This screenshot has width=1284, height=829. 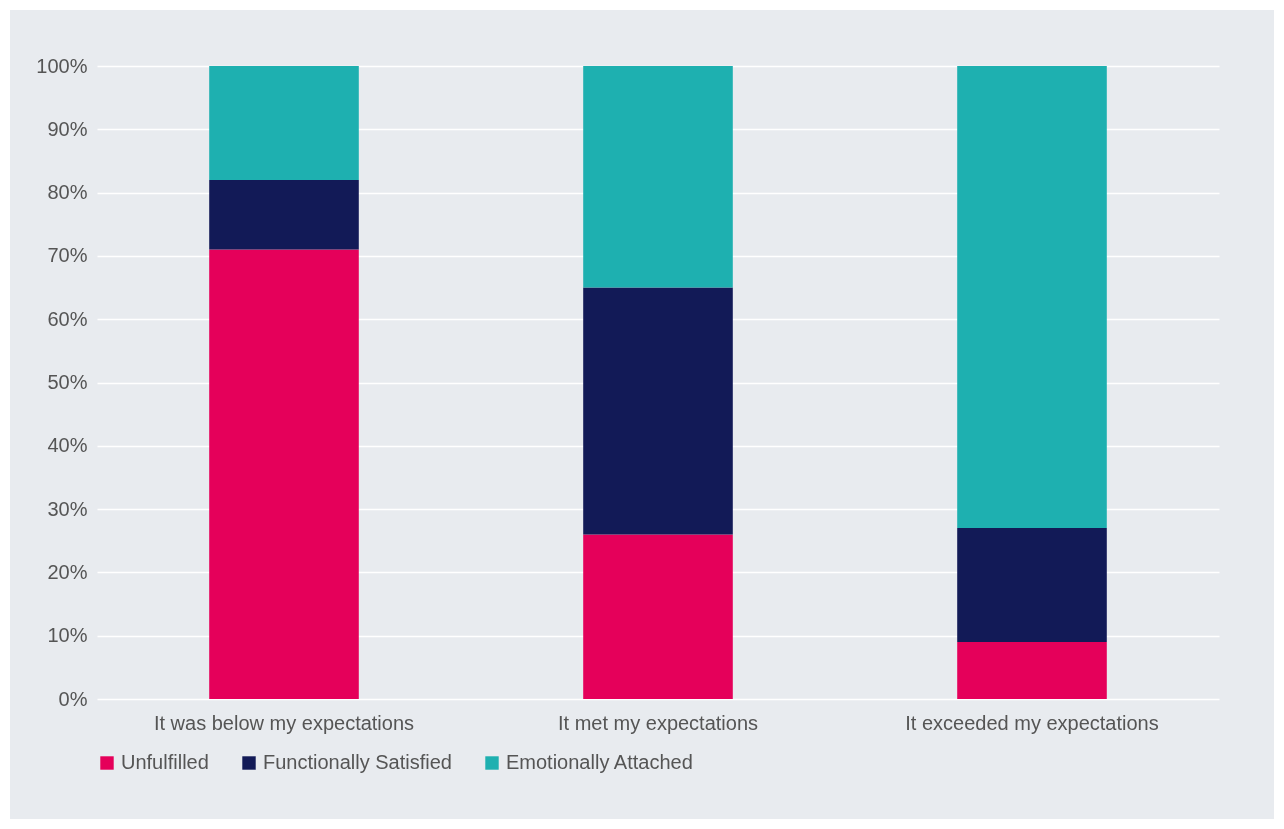 What do you see at coordinates (67, 571) in the screenshot?
I see `y-tick-label: 20%` at bounding box center [67, 571].